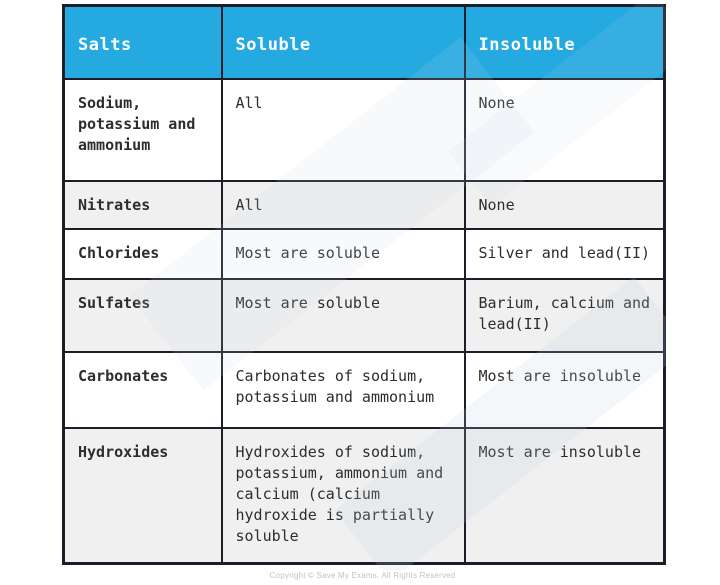 Image resolution: width=720 pixels, height=585 pixels. Describe the element at coordinates (564, 253) in the screenshot. I see `cell-insoluble: Silver and lead(II)` at that location.